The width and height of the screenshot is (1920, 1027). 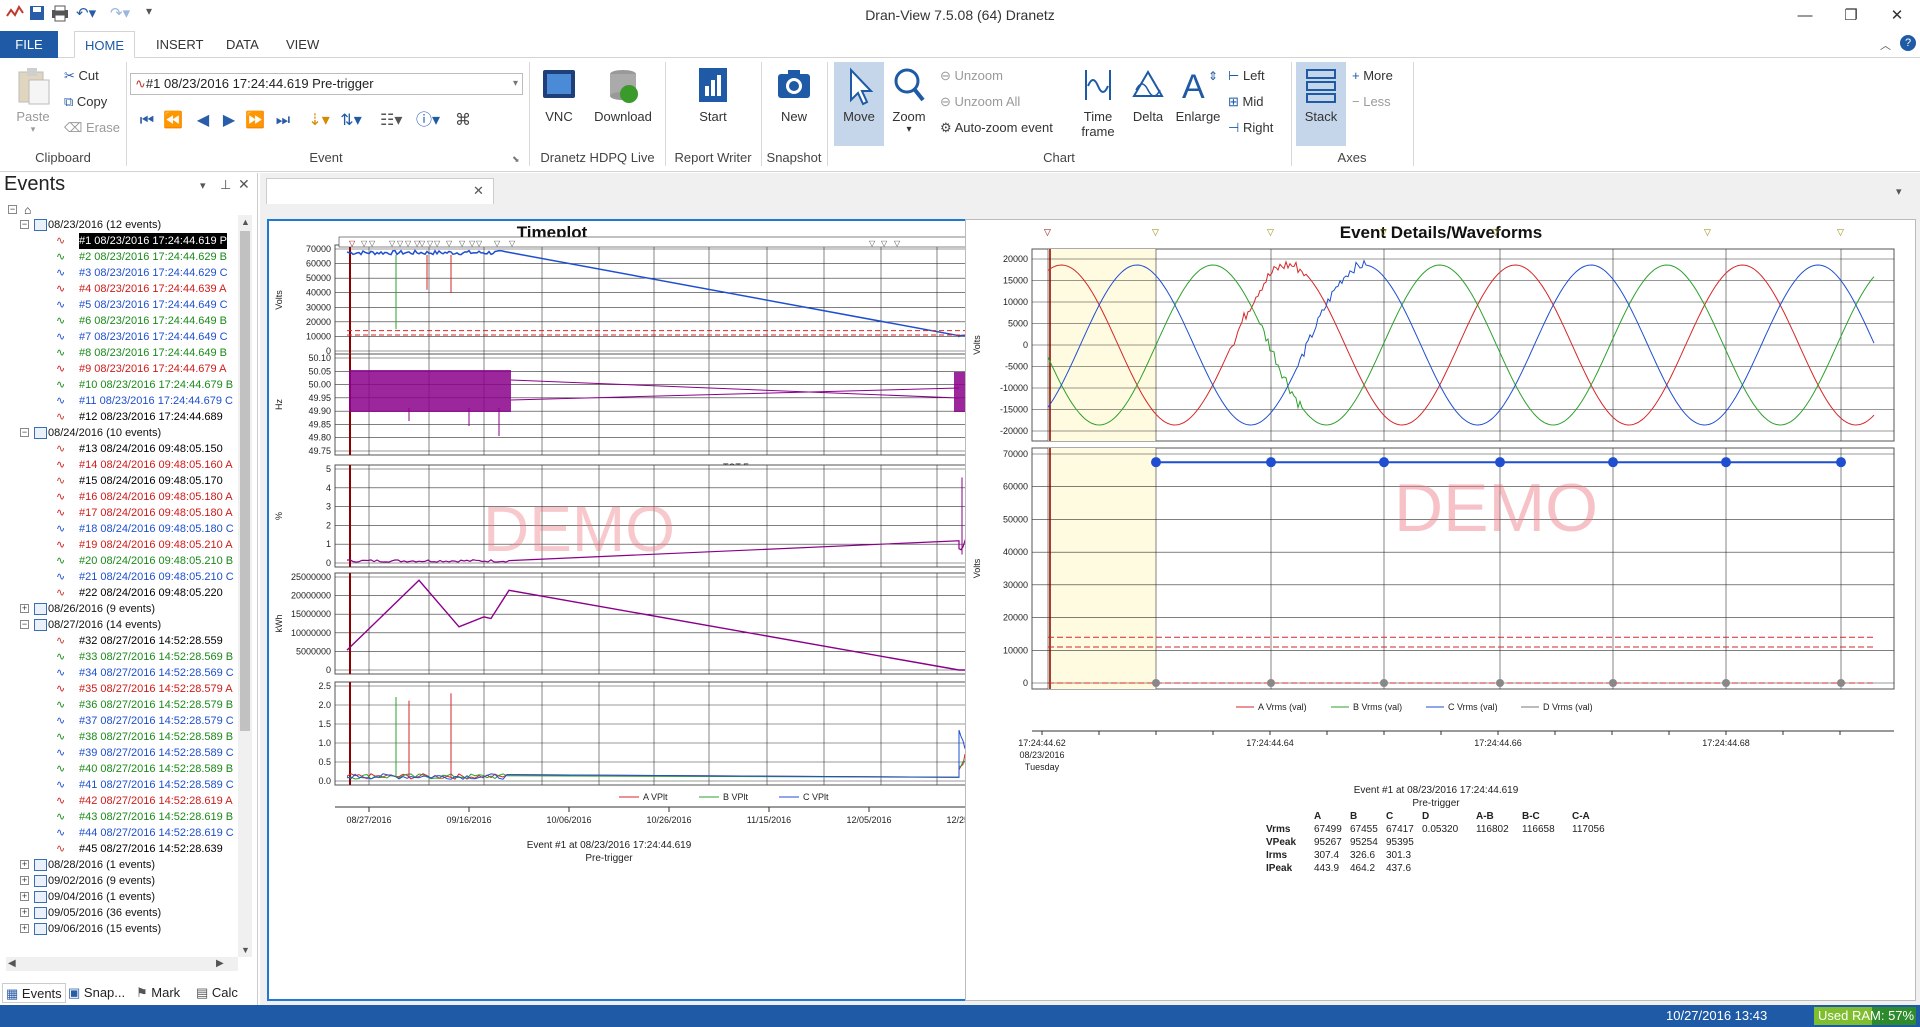 I want to click on tree-event-item: ∿ #17 08/24/2016 09:48:05.180 A, so click(x=122, y=513).